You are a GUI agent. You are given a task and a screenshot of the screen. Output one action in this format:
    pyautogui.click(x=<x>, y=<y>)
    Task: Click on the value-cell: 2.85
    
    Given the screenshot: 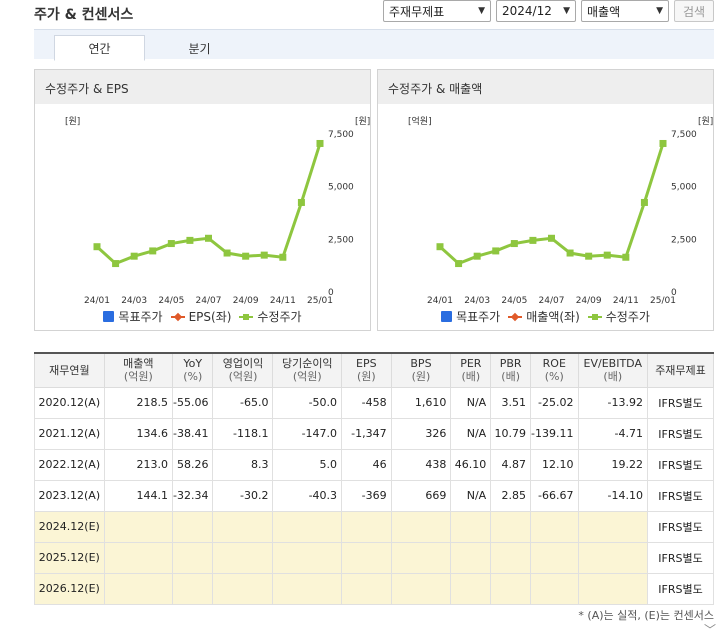 What is the action you would take?
    pyautogui.click(x=511, y=495)
    